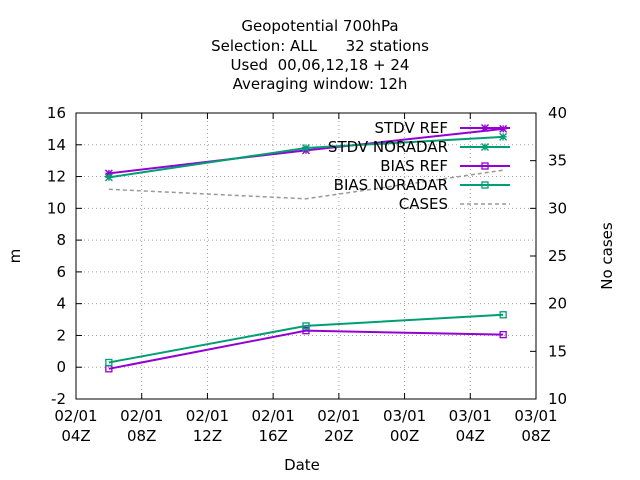 The height and width of the screenshot is (480, 640). Describe the element at coordinates (404, 436) in the screenshot. I see `x-tick-label-hour: 00Z` at that location.